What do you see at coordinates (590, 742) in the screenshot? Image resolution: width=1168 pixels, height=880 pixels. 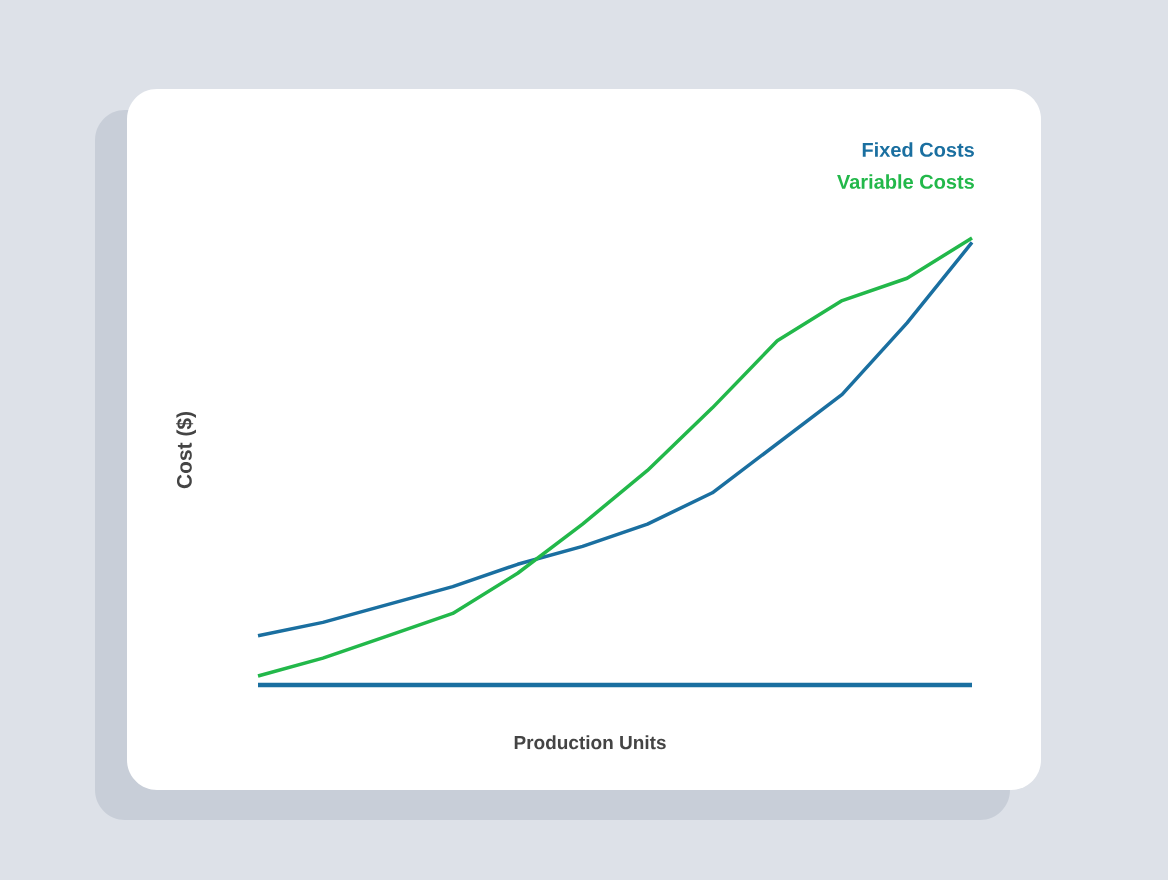 I see `x-axis-title: Production Units` at bounding box center [590, 742].